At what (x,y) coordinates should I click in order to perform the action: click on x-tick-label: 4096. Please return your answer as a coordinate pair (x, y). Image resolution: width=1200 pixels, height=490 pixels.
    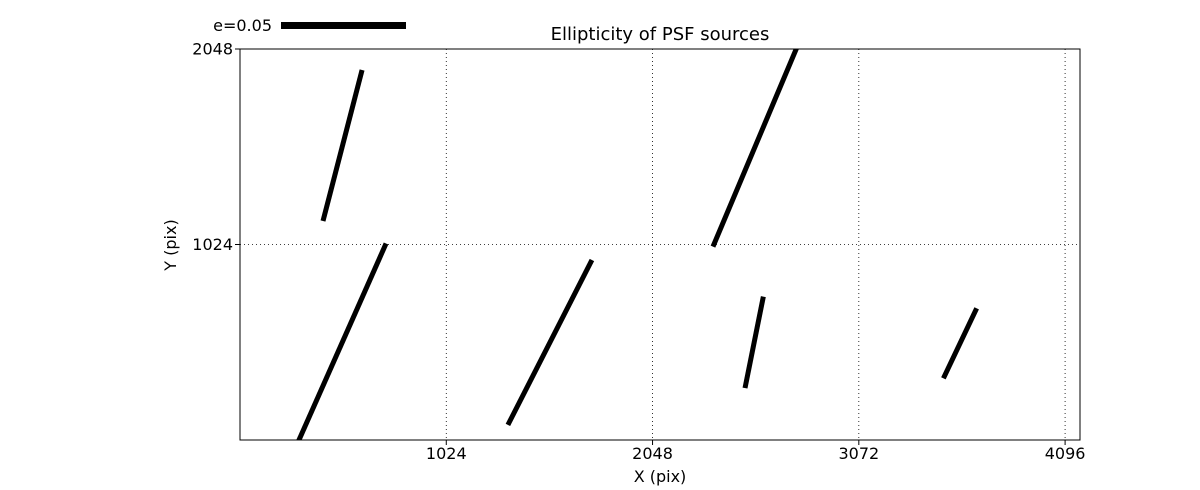
    Looking at the image, I should click on (1065, 453).